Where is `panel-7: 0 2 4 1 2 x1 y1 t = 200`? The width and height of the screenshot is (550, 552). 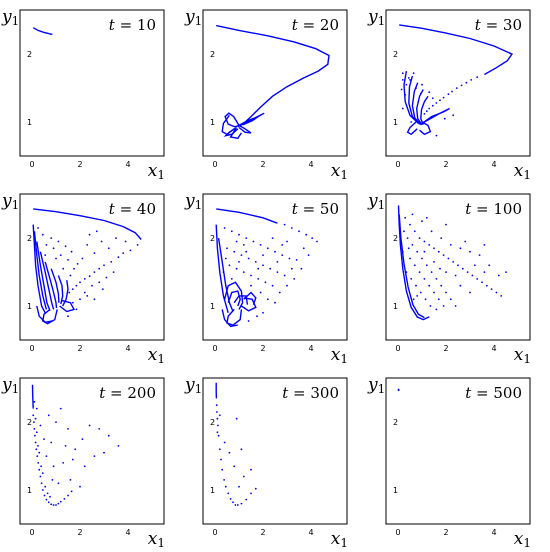
panel-7: 0 2 4 1 2 x1 y1 t = 200 is located at coordinates (83, 462).